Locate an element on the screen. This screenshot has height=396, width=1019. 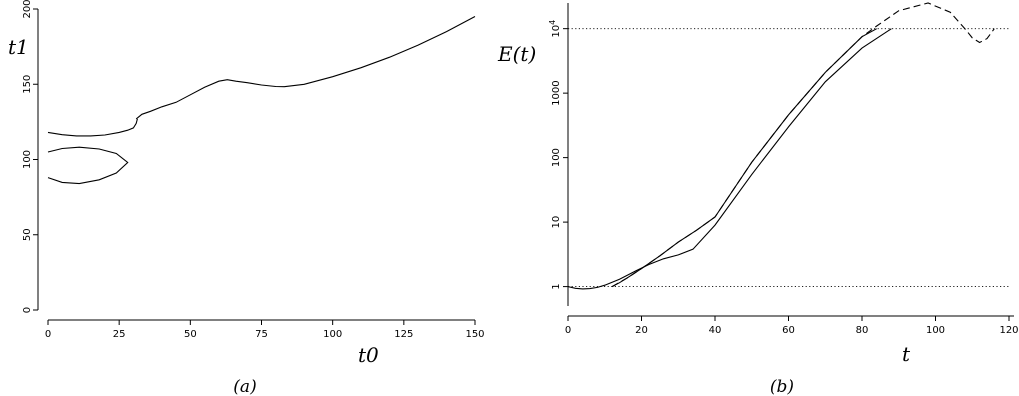
y-tick-label: 104 is located at coordinates (555, 29).